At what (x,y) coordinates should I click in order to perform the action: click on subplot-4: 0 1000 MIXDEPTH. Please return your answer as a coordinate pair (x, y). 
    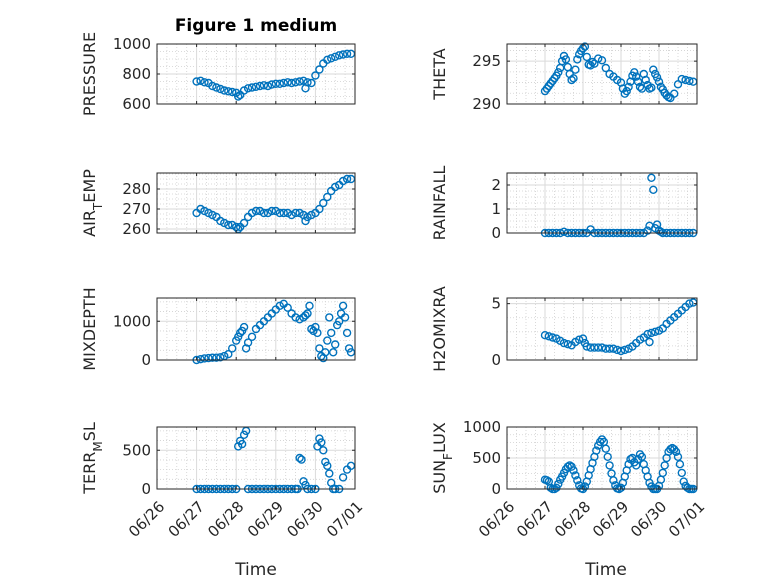
    Looking at the image, I should click on (218, 329).